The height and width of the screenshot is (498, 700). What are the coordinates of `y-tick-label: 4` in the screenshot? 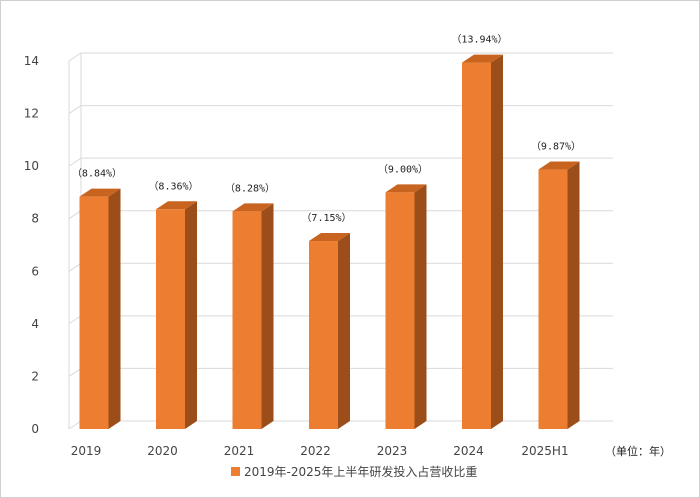 It's located at (35, 324).